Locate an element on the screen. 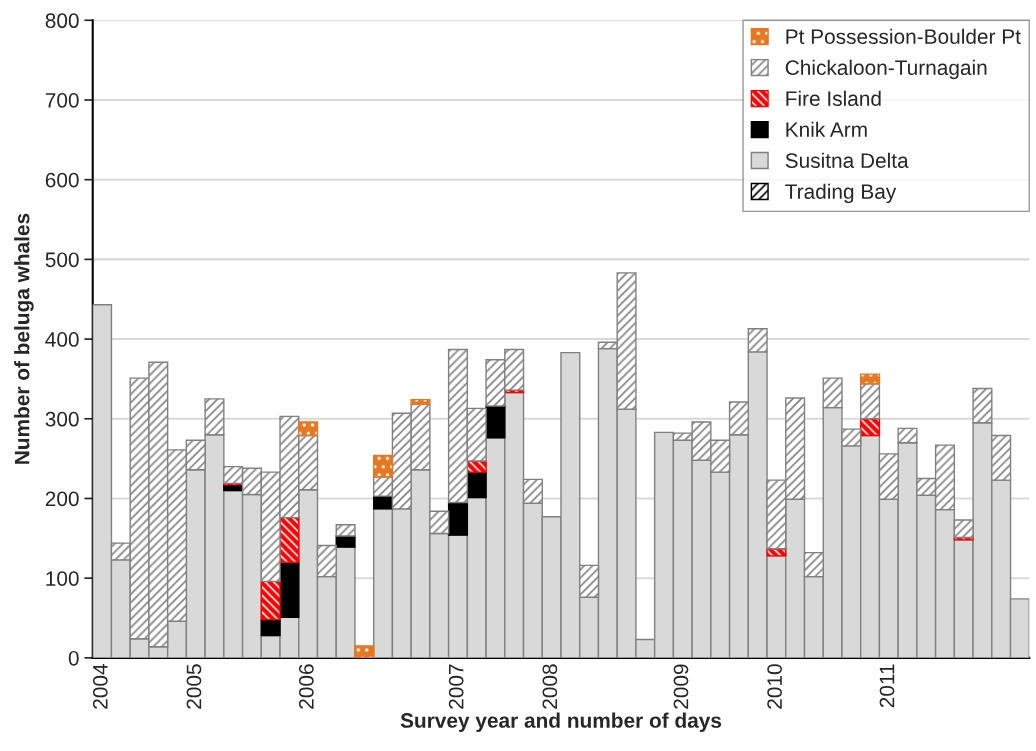 The image size is (1036, 751). legend-label: Pt Possession-Boulder Pt is located at coordinates (903, 36).